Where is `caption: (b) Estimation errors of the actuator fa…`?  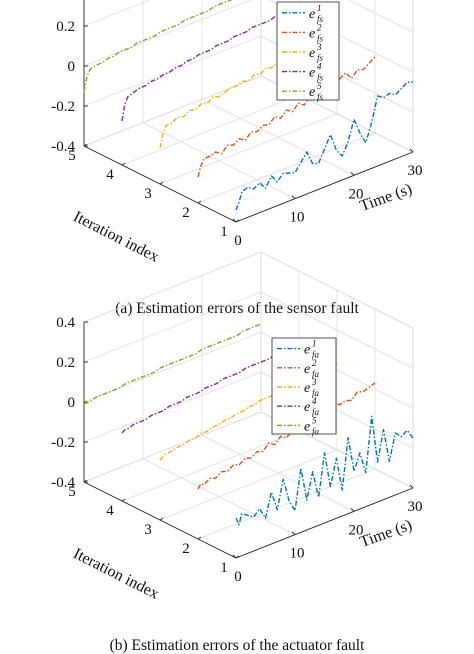 caption: (b) Estimation errors of the actuator fa… is located at coordinates (237, 645).